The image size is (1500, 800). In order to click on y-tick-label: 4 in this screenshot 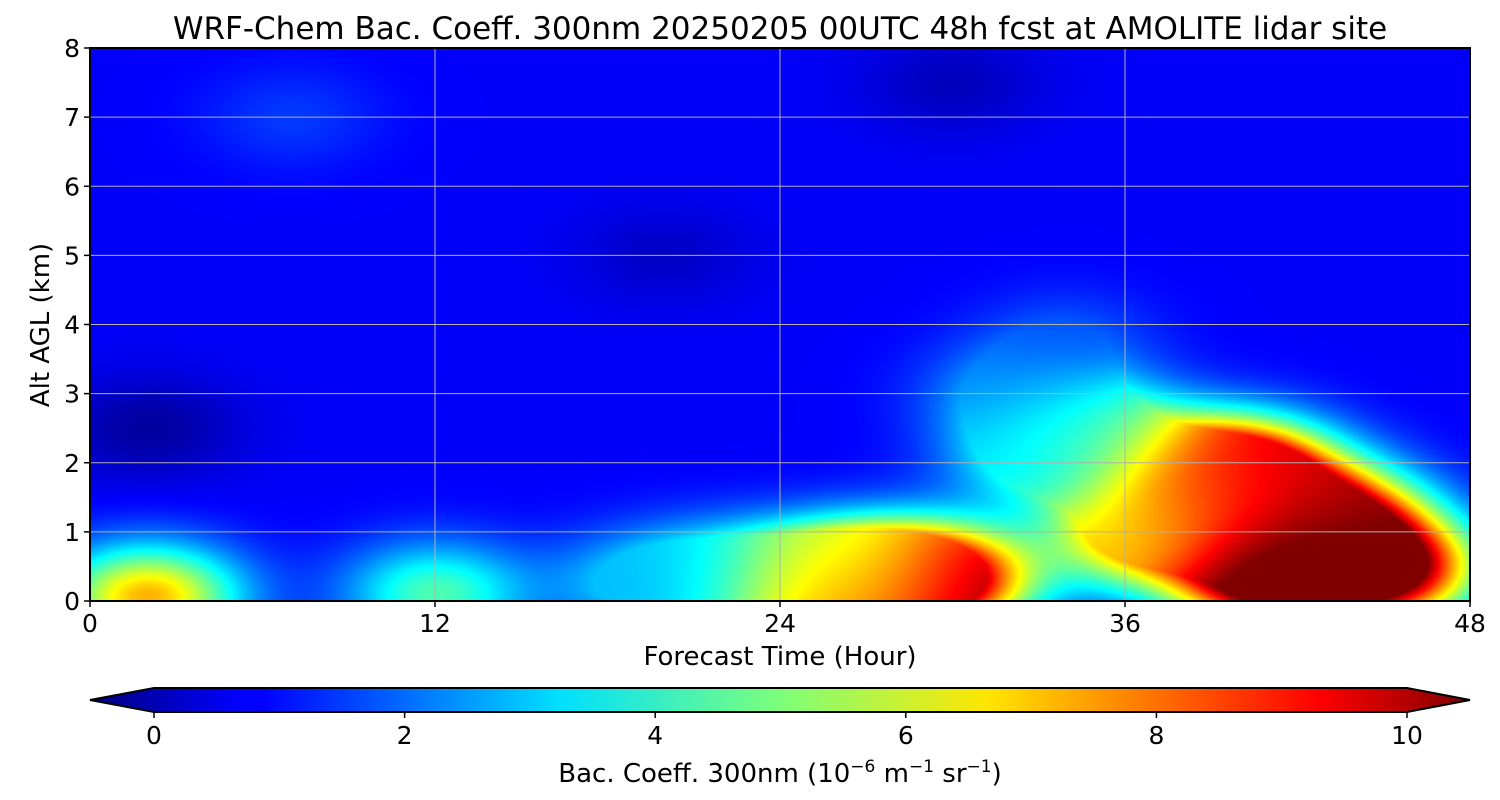, I will do `click(72, 325)`.